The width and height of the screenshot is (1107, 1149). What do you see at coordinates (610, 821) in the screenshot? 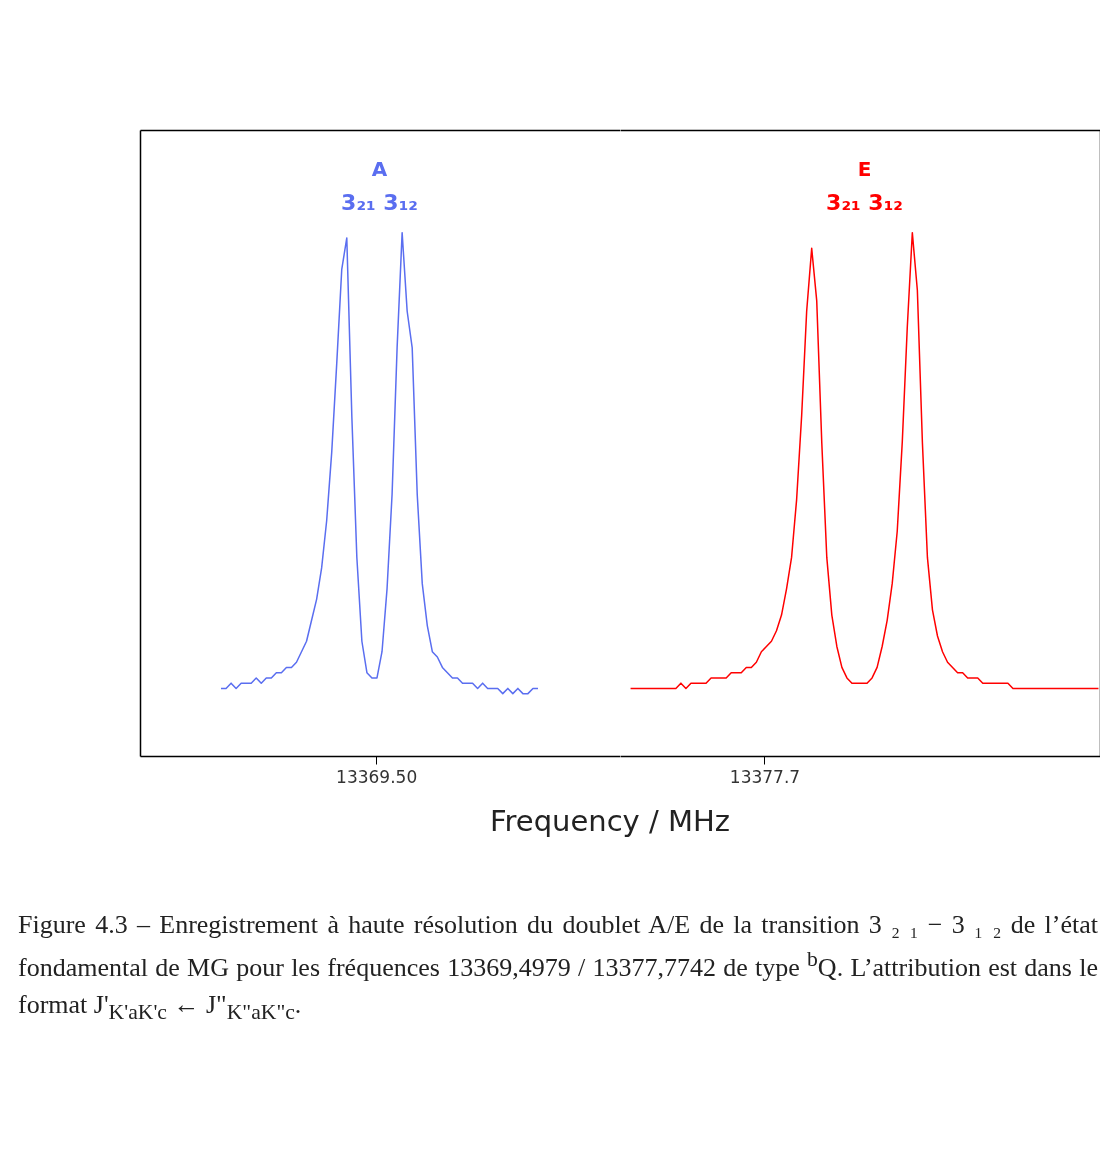
I see `x-axis-title: Frequency / MHz` at bounding box center [610, 821].